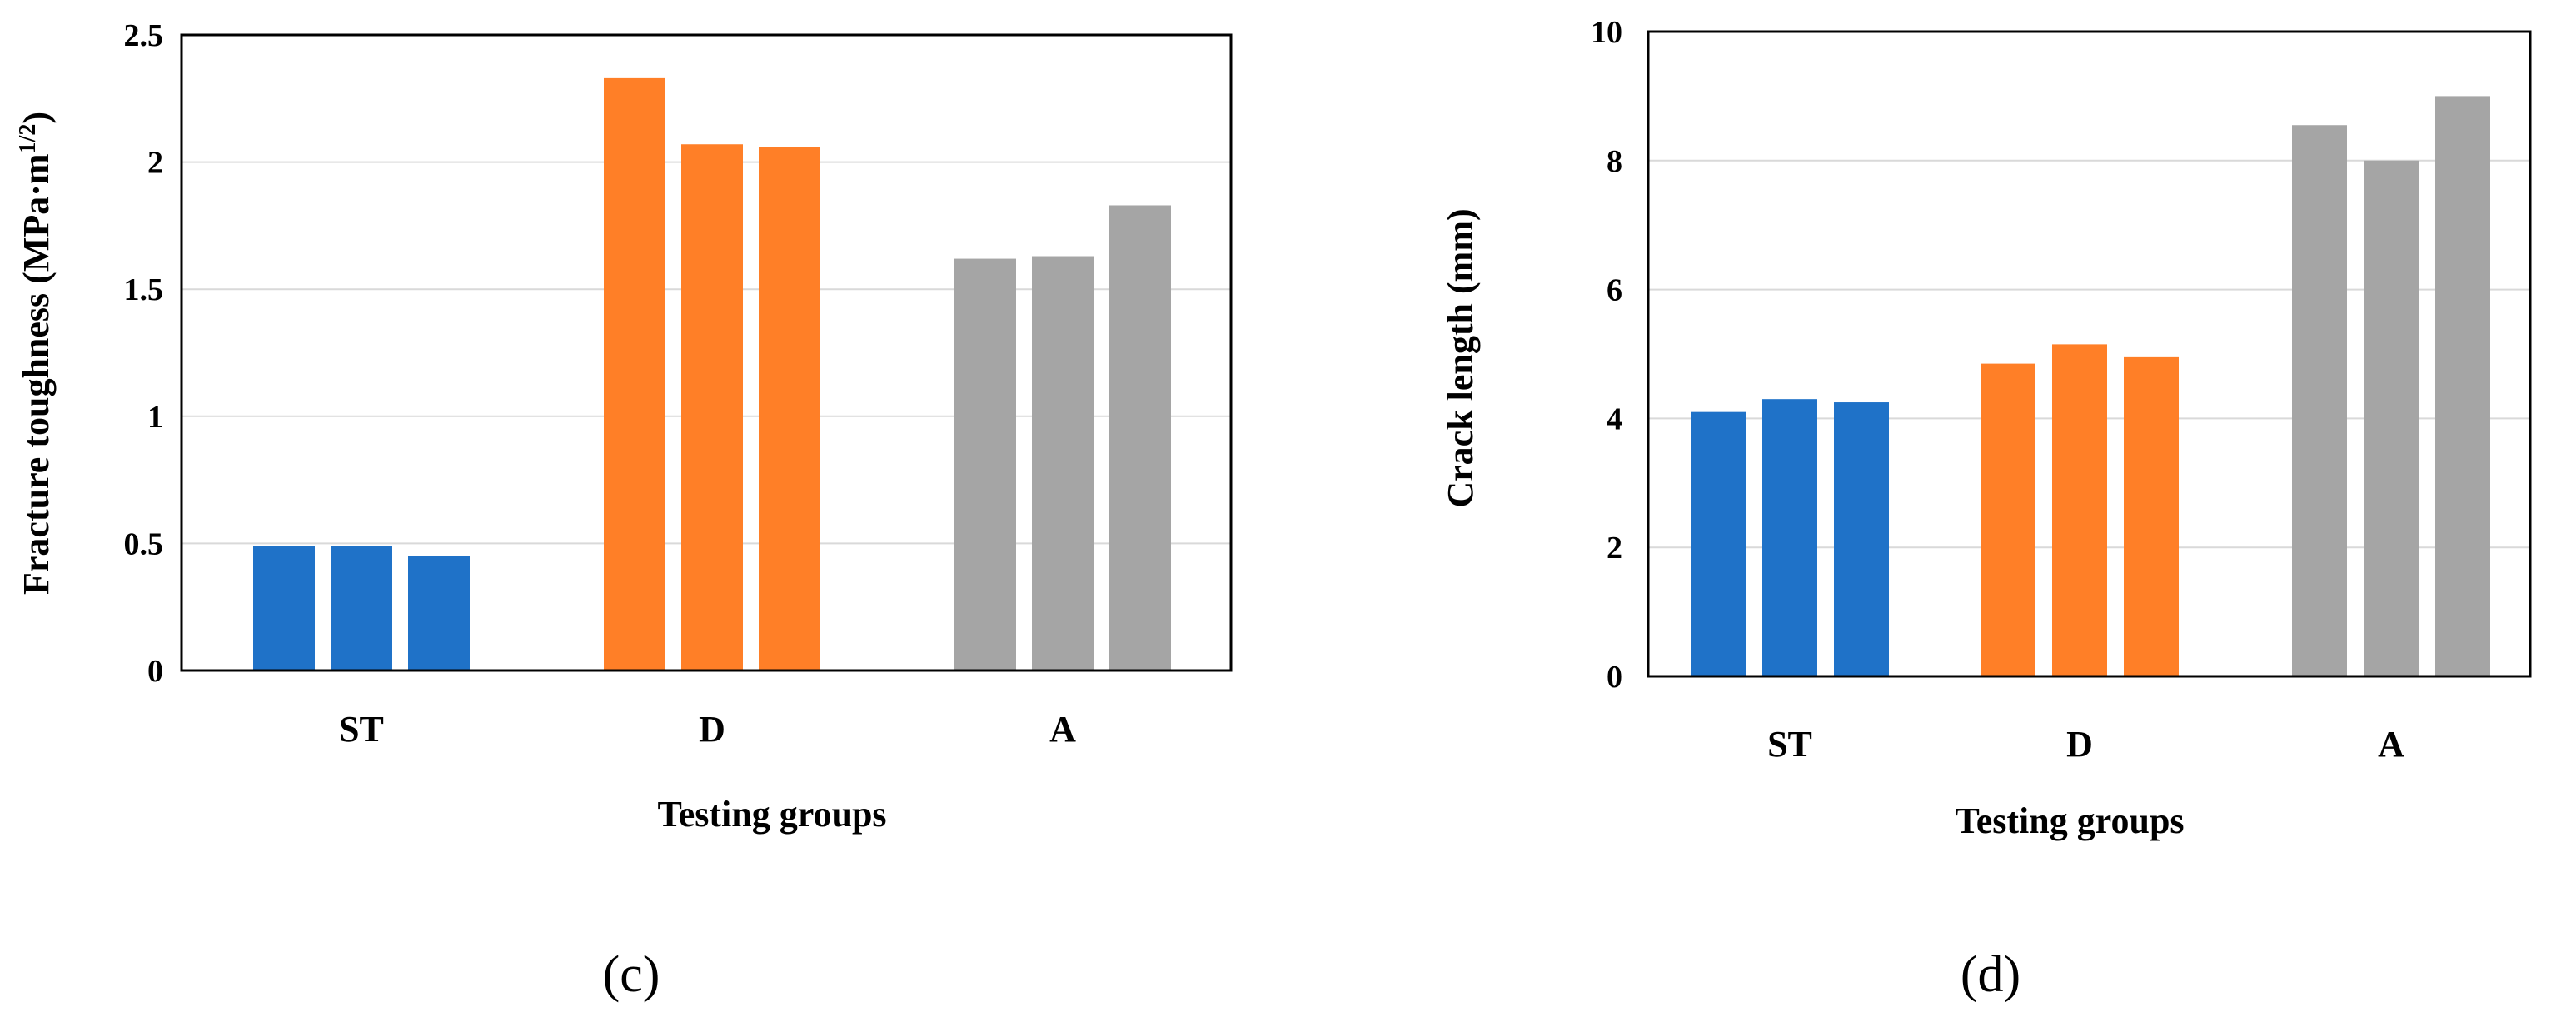 This screenshot has height=1022, width=2576. I want to click on panel-label-d: (d), so click(1991, 975).